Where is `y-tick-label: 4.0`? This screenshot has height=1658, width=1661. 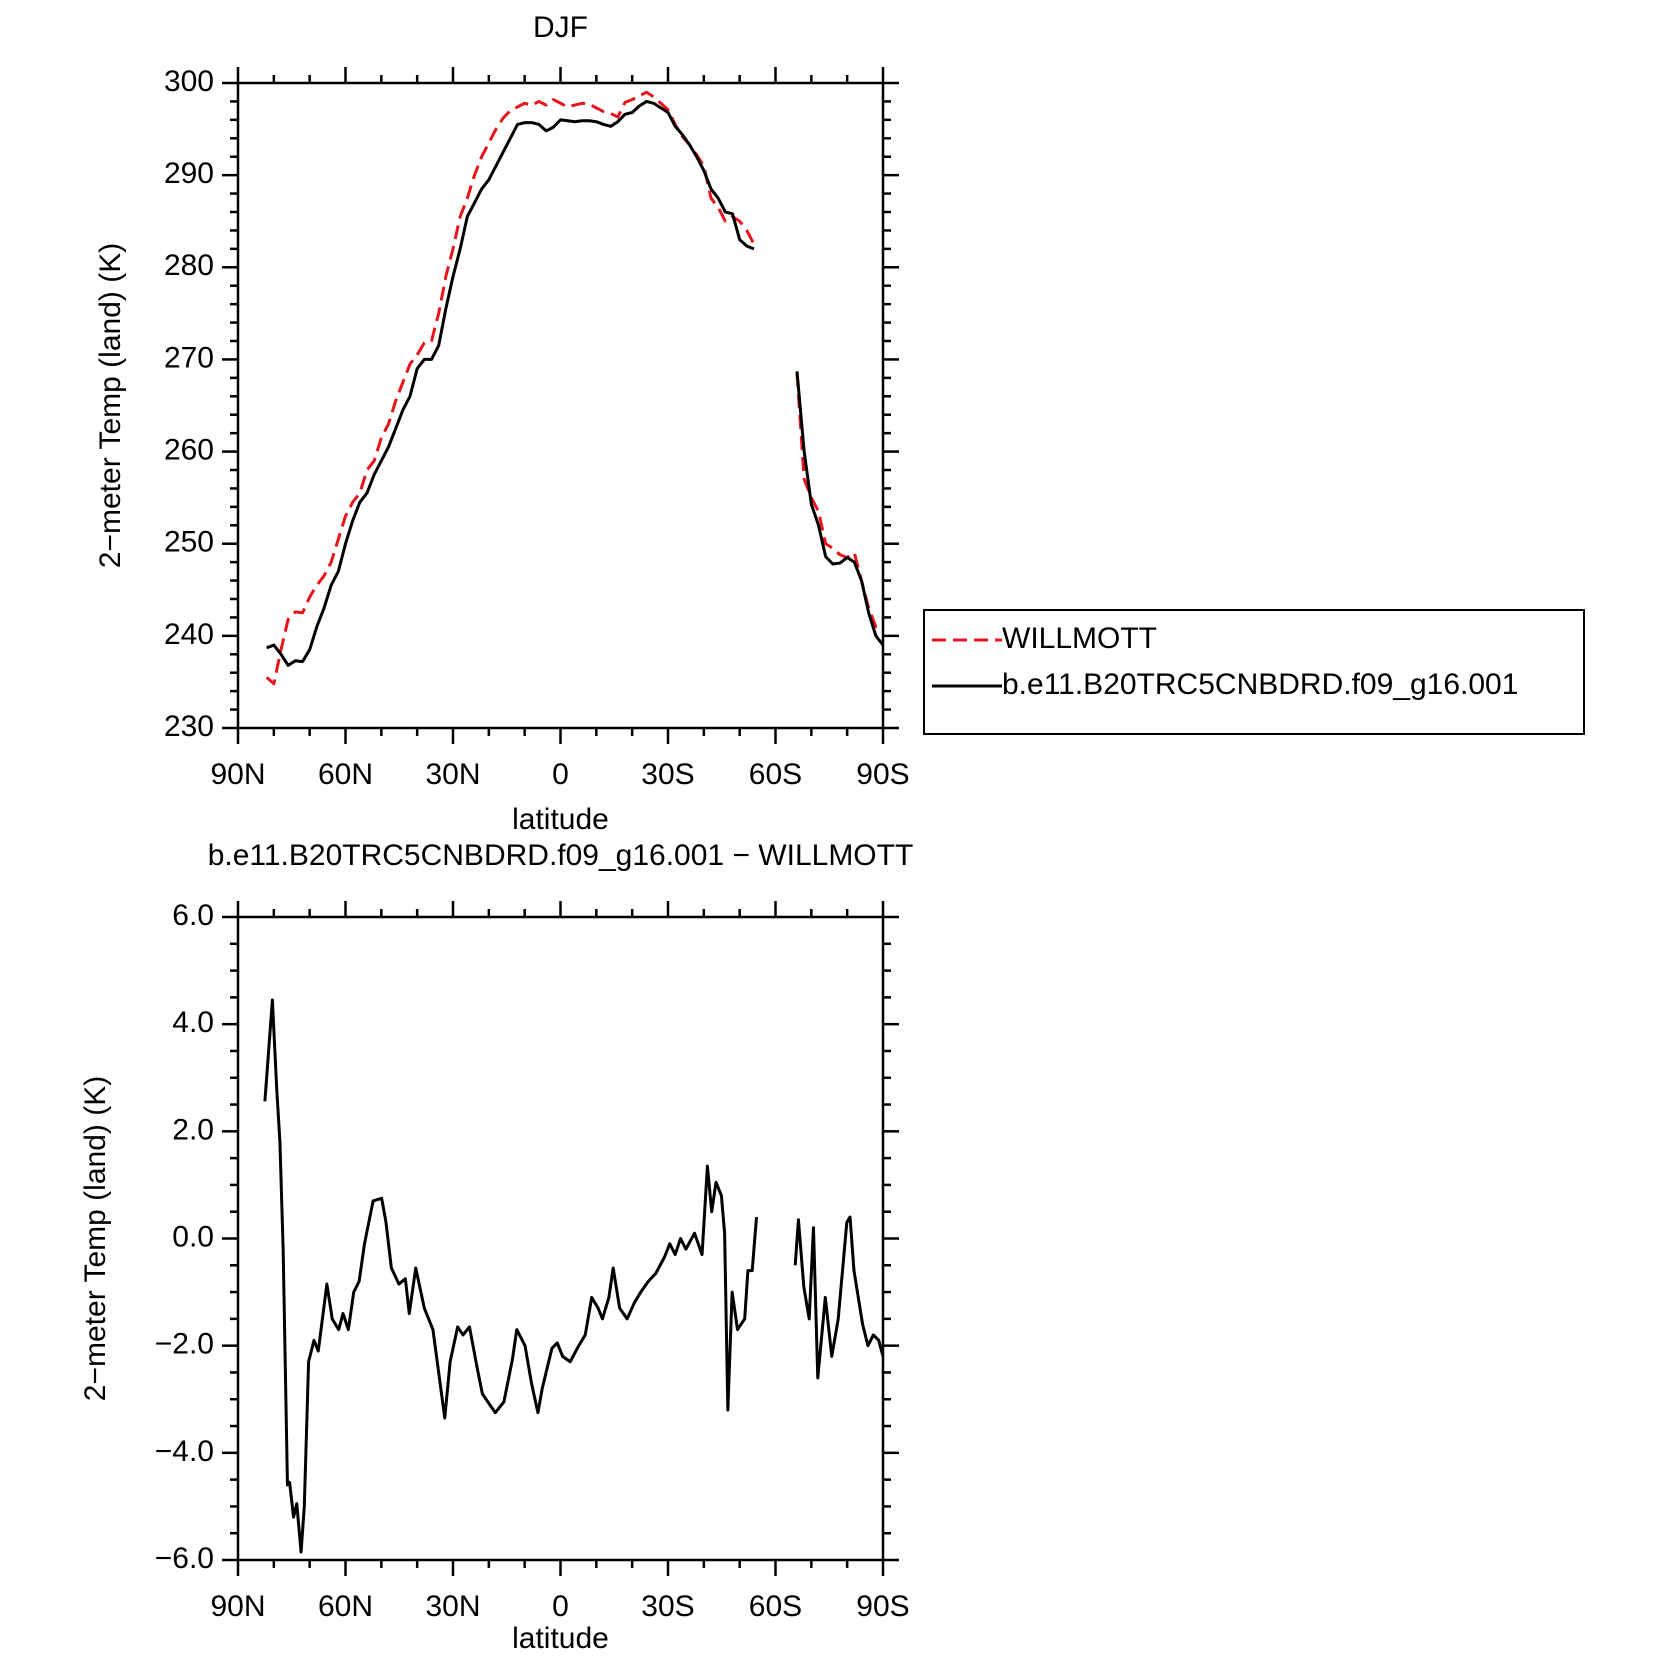
y-tick-label: 4.0 is located at coordinates (193, 1022).